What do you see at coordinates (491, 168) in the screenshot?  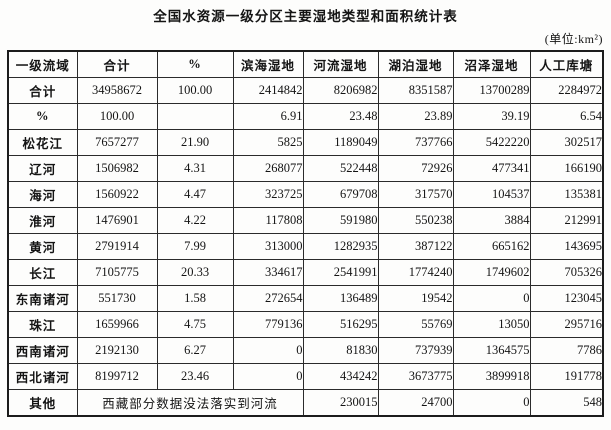 I see `table-cell: 477341` at bounding box center [491, 168].